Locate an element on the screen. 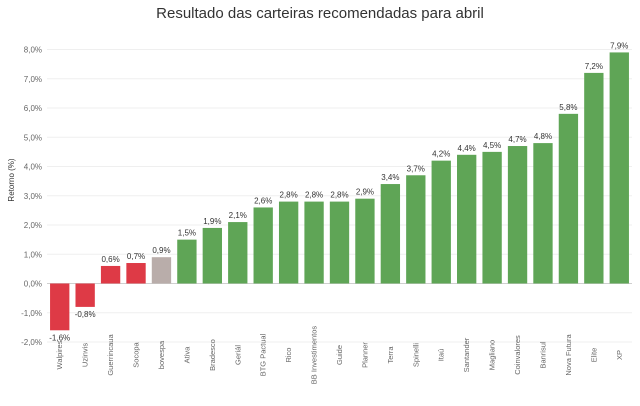 Image resolution: width=640 pixels, height=406 pixels. y-tick-label: -2,0% is located at coordinates (31, 342).